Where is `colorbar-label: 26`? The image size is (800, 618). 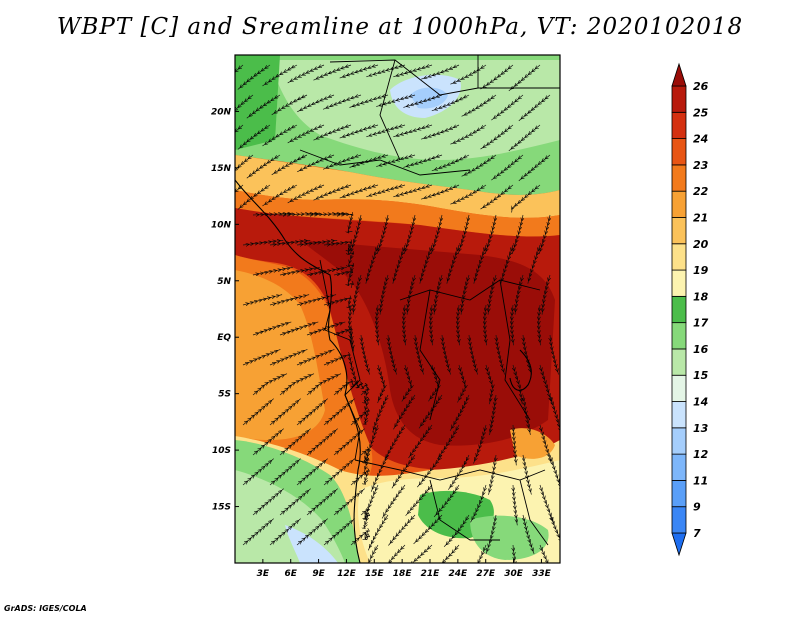 colorbar-label: 26 is located at coordinates (701, 86).